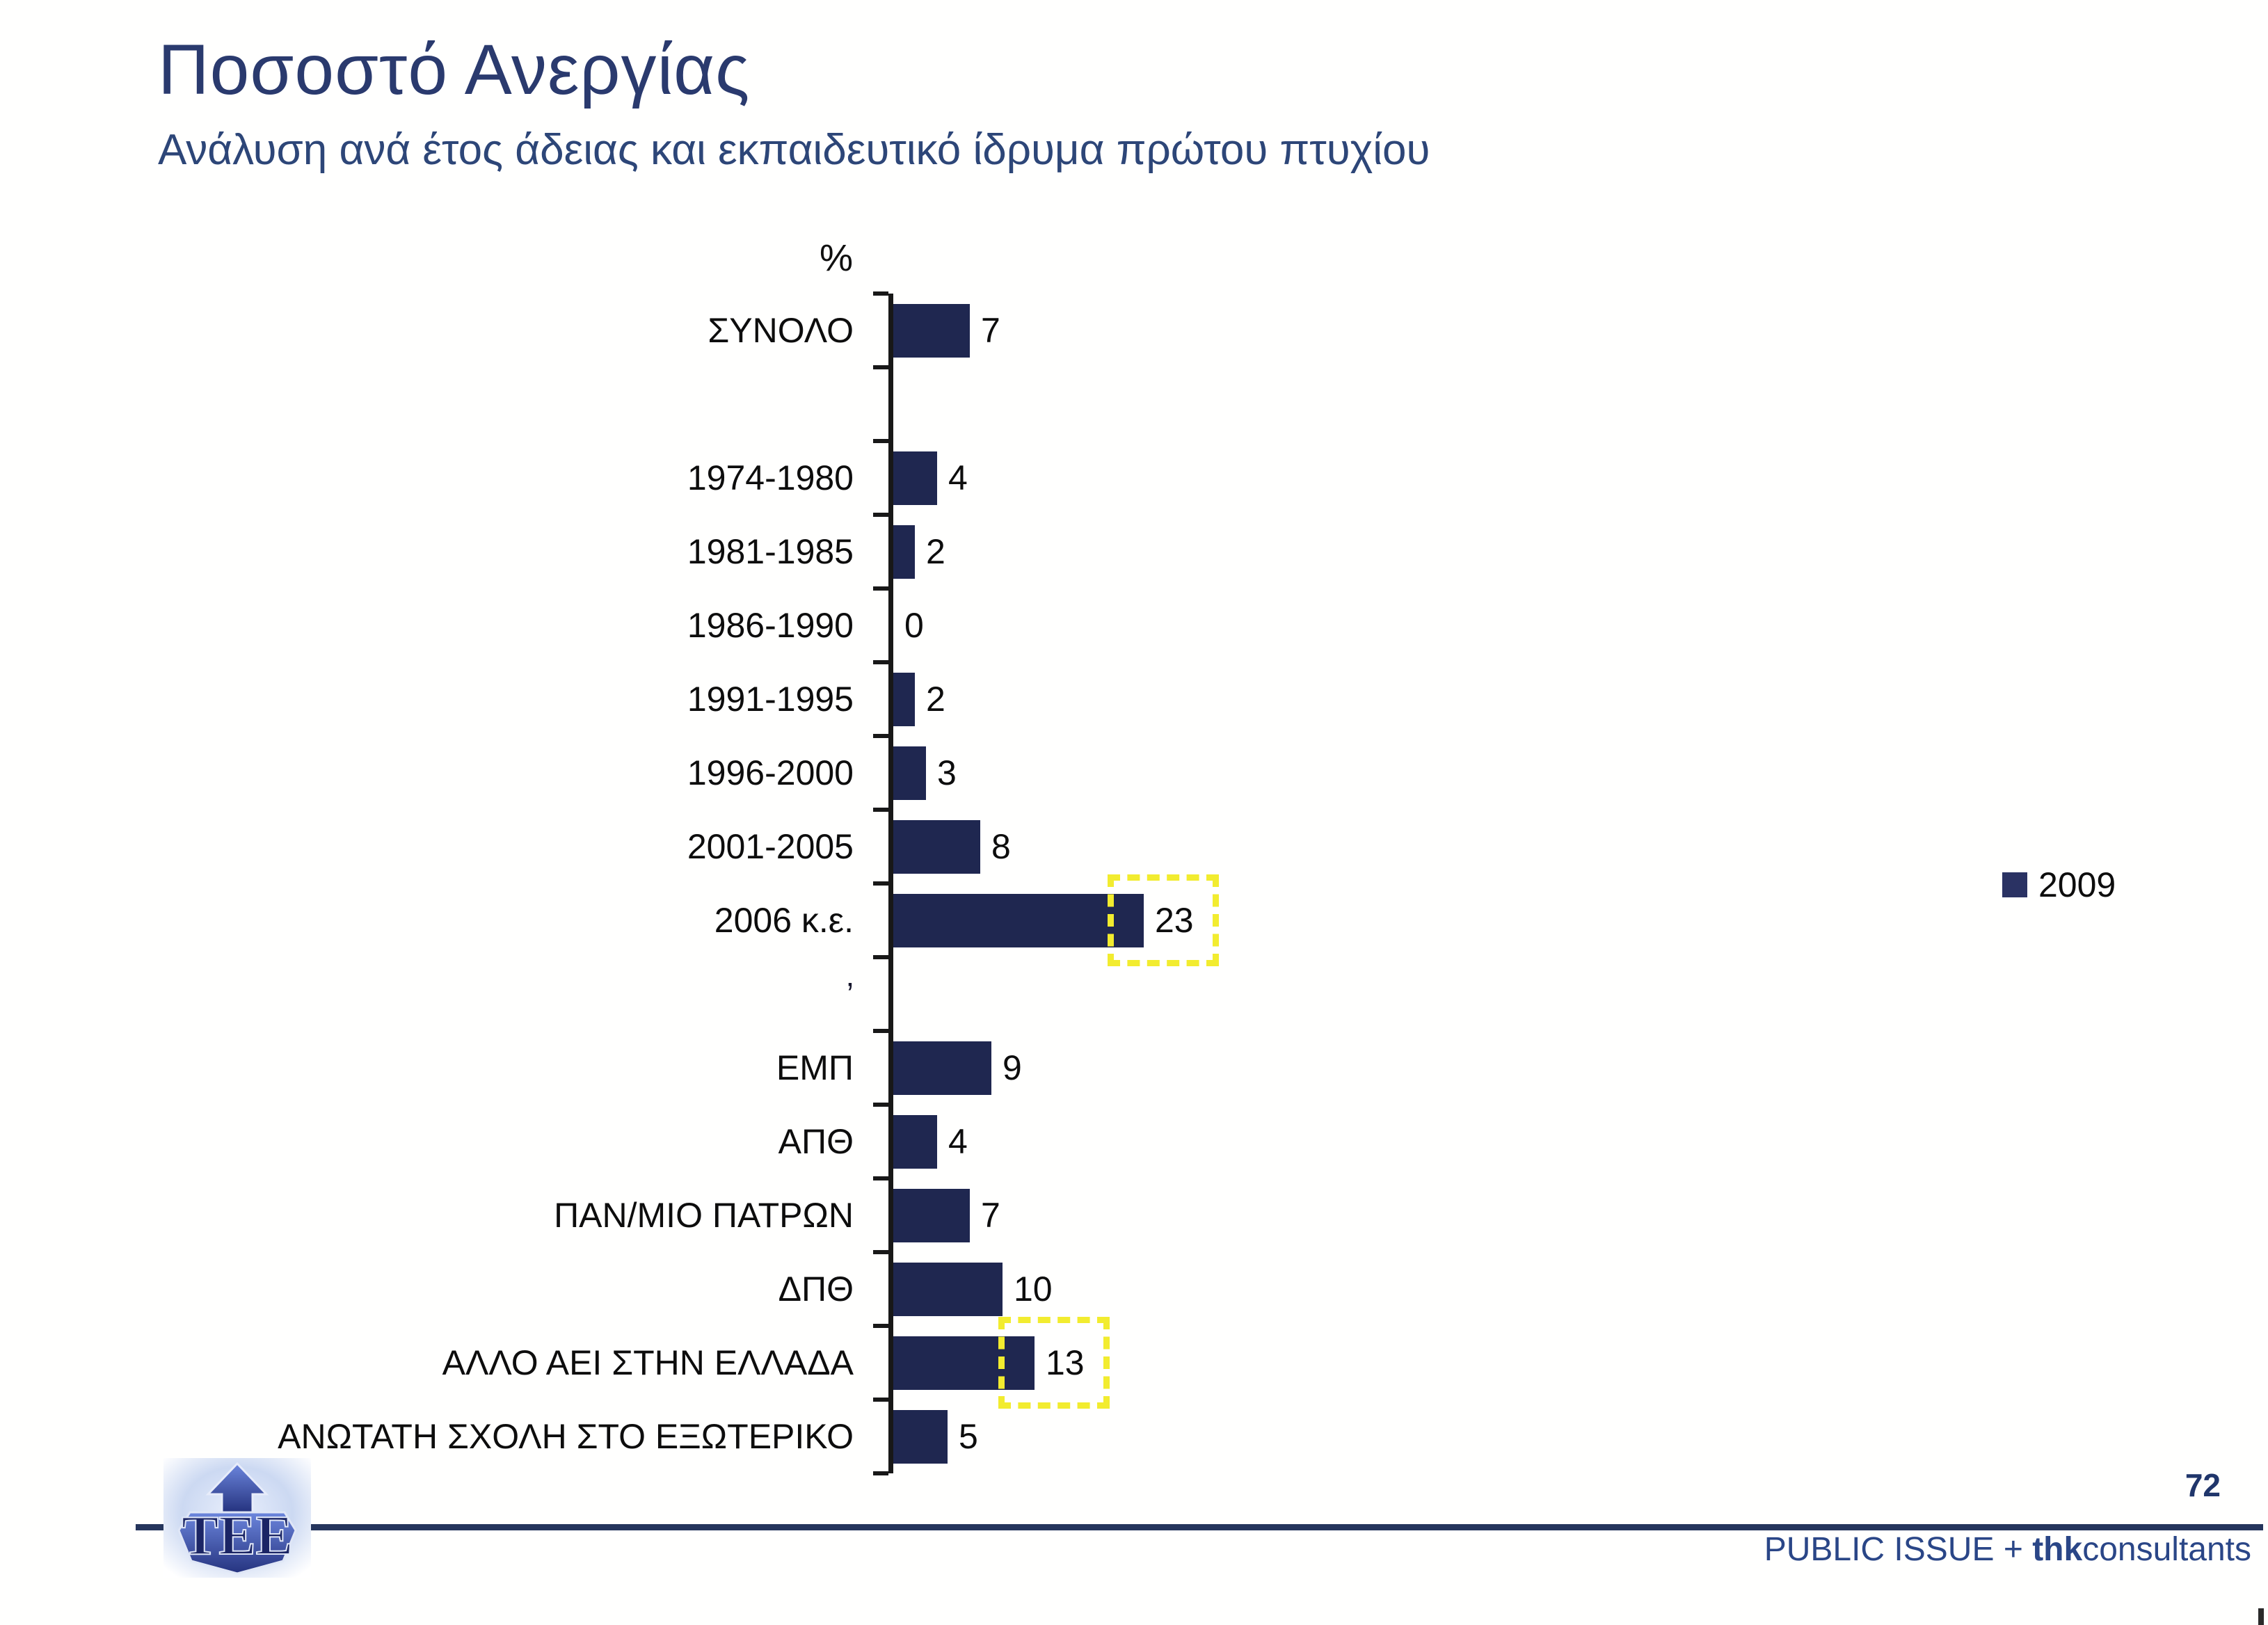 Image resolution: width=2268 pixels, height=1625 pixels. I want to click on chart-row: 1996-2000 3, so click(1134, 773).